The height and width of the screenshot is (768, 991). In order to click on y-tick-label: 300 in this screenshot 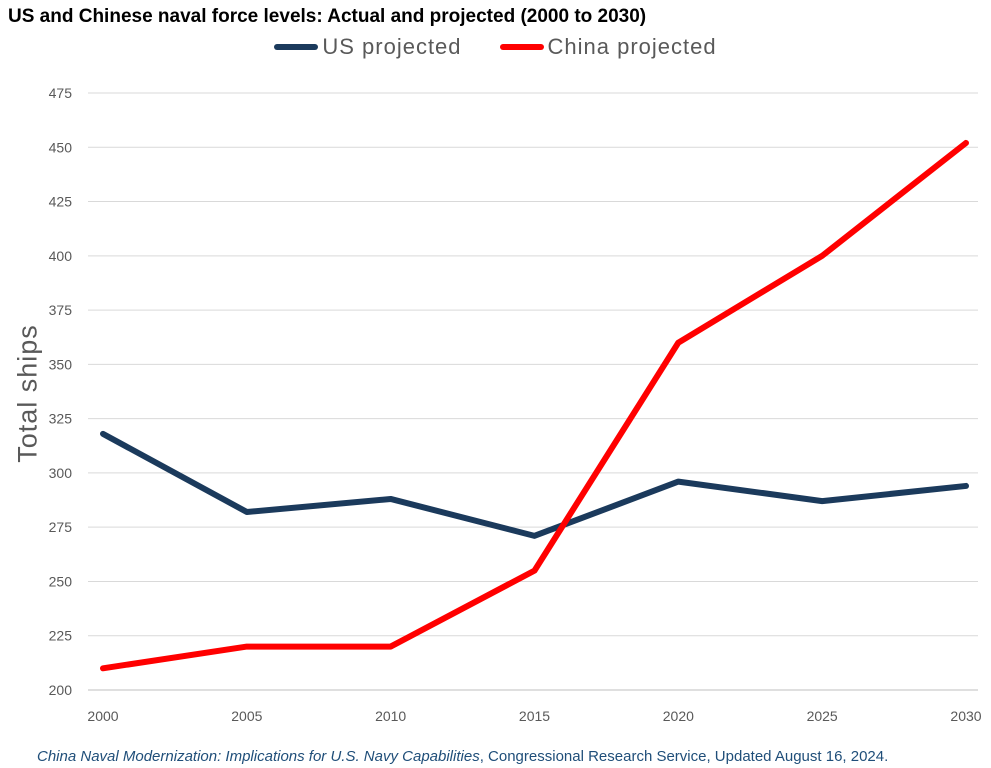, I will do `click(61, 473)`.